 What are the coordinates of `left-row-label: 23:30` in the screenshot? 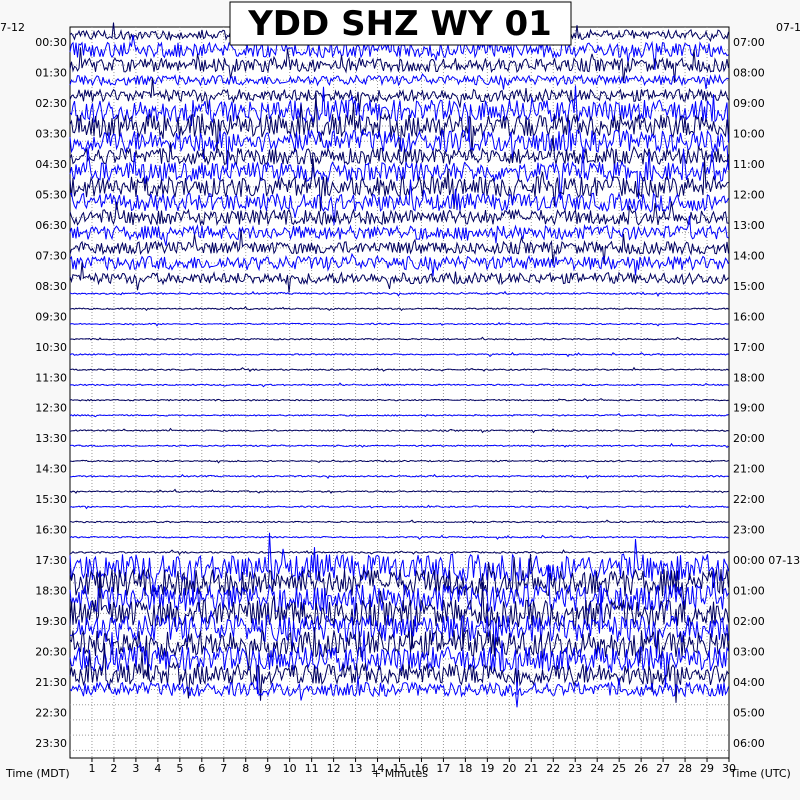 It's located at (51, 743).